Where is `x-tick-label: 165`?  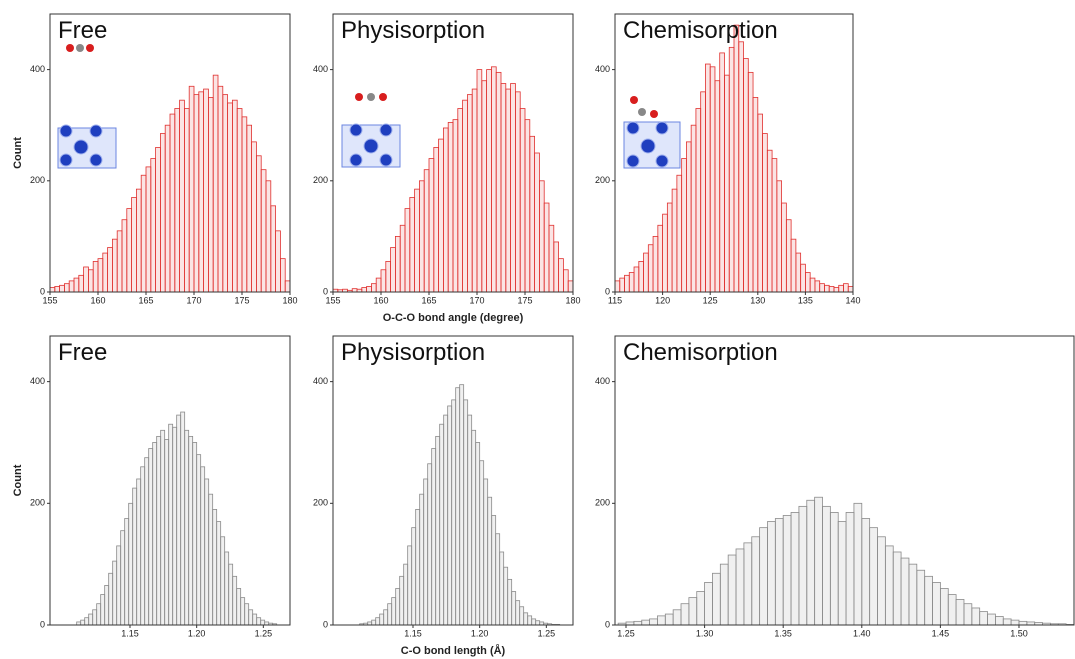
x-tick-label: 165 is located at coordinates (145, 300).